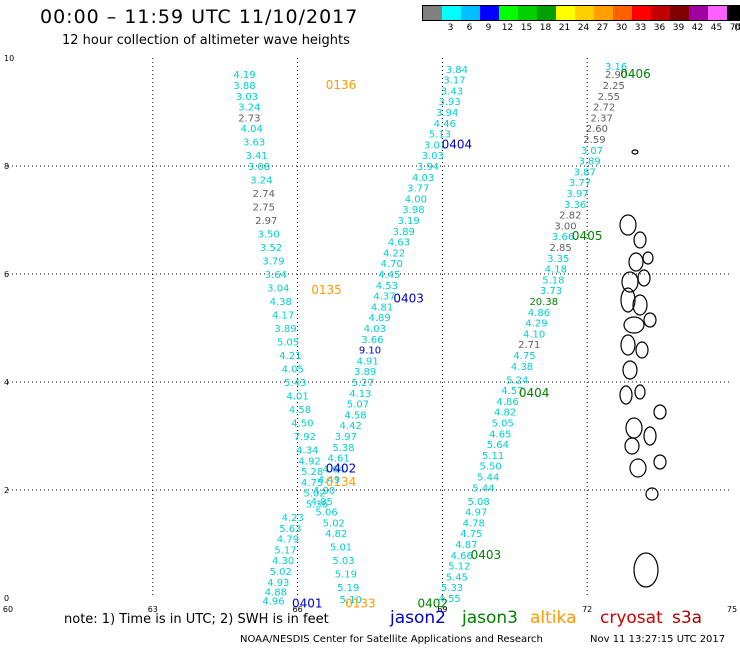 Image resolution: width=740 pixels, height=650 pixels. I want to click on wave-height-value: 5.44, so click(488, 478).